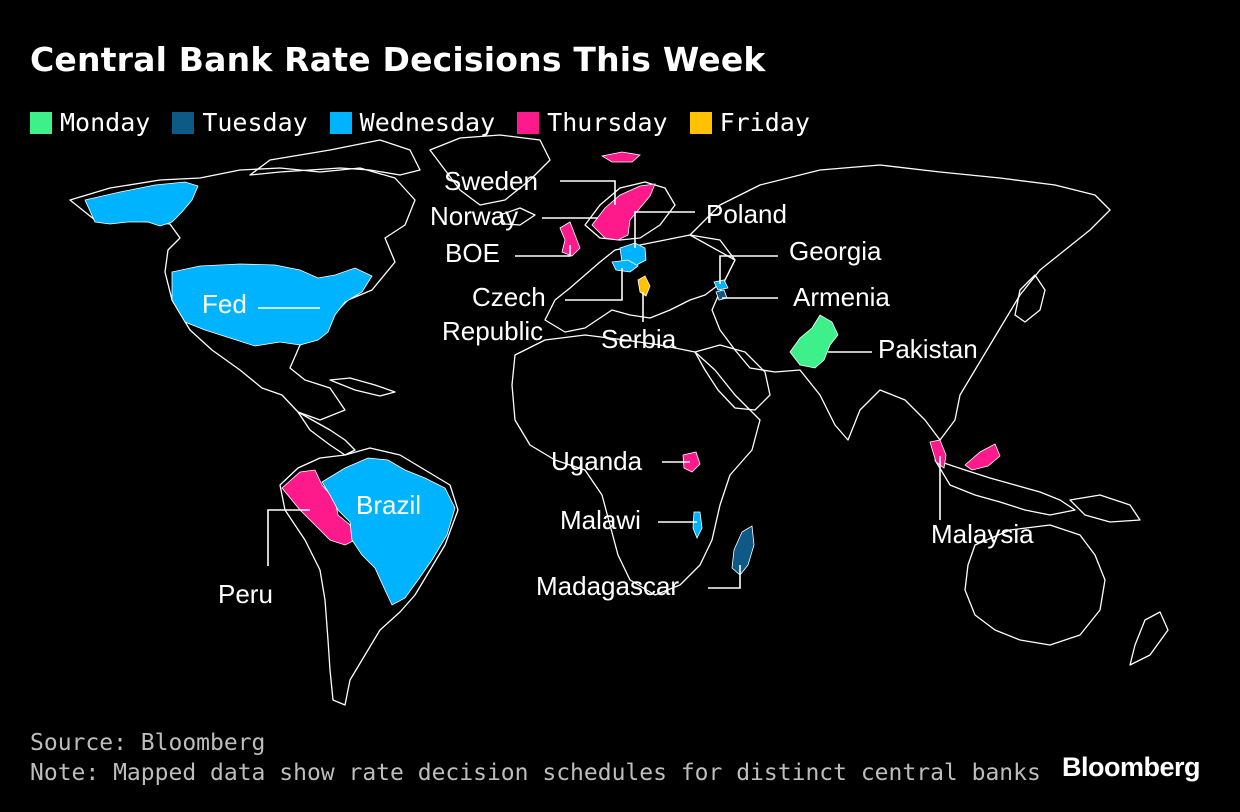 This screenshot has width=1240, height=812. Describe the element at coordinates (982, 534) in the screenshot. I see `label-malaysia: Malaysia` at that location.